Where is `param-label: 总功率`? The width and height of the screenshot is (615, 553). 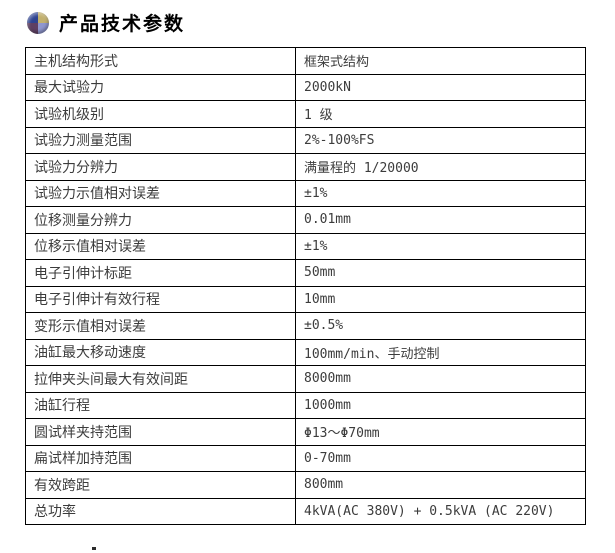 param-label: 总功率 is located at coordinates (160, 511).